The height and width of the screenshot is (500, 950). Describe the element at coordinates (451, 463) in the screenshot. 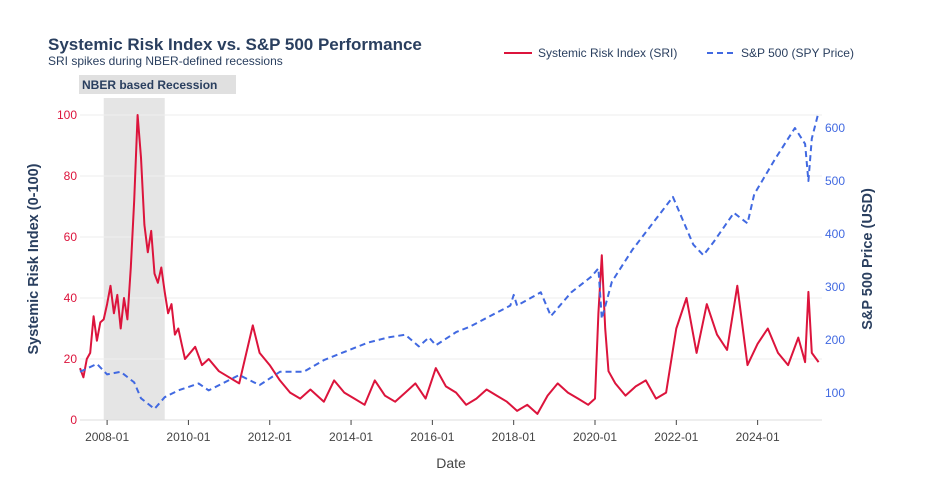

I see `x-axis-title: Date` at that location.